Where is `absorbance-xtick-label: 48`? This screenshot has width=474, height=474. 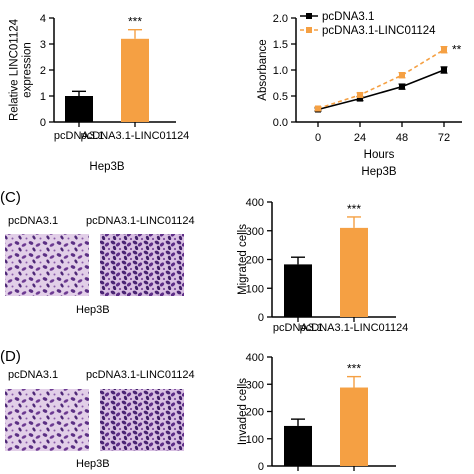
absorbance-xtick-label: 48 is located at coordinates (402, 138).